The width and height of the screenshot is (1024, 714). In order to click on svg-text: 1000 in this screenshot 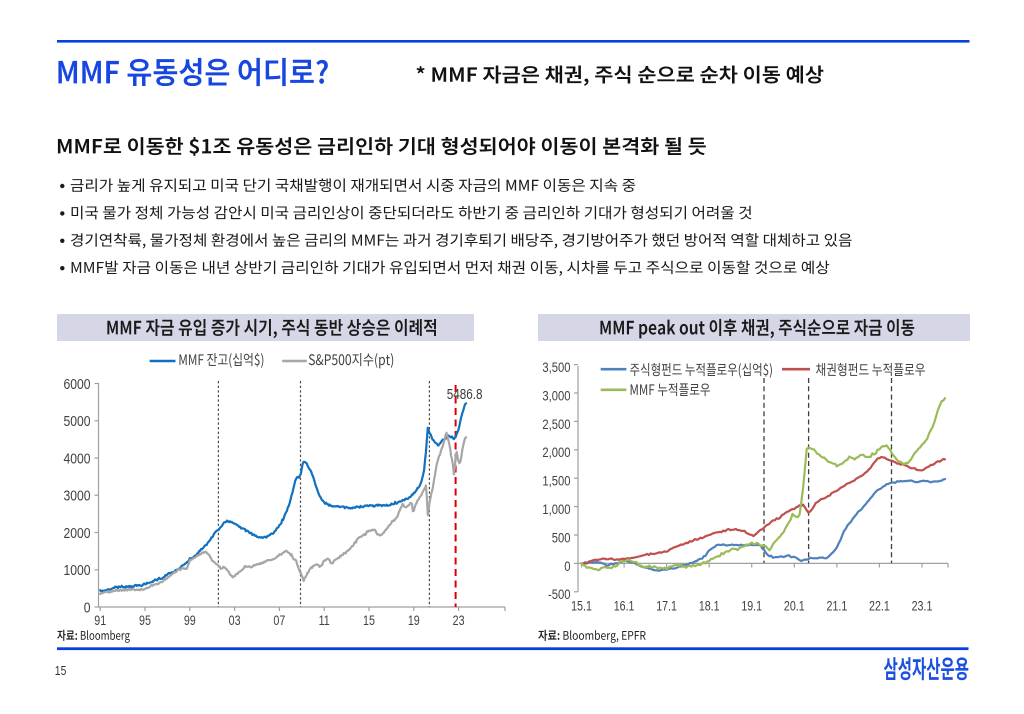, I will do `click(76, 570)`.